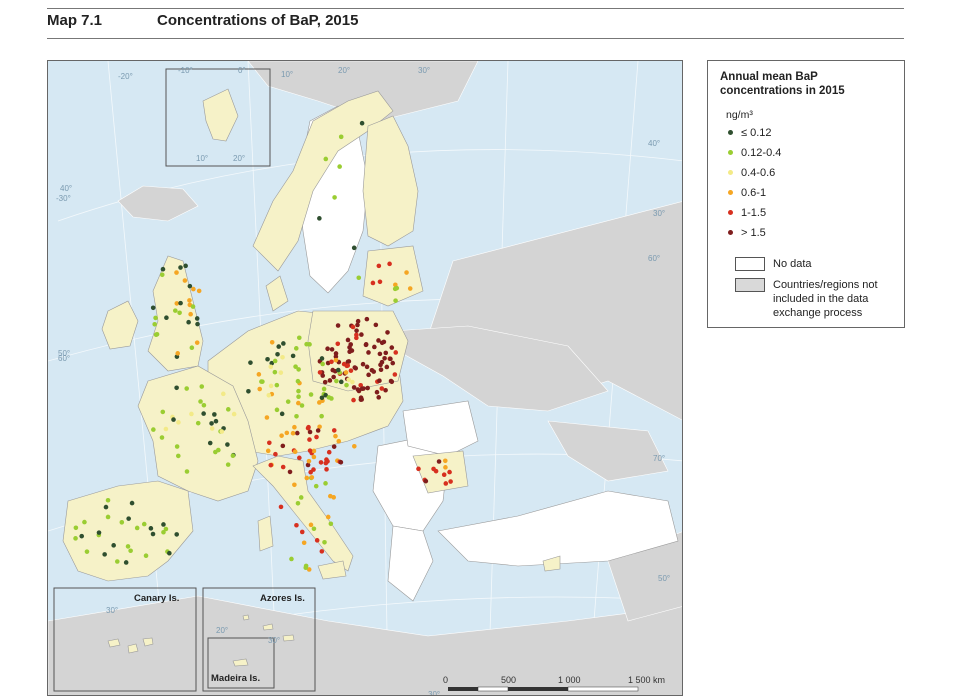  What do you see at coordinates (475, 38) in the screenshot?
I see `header-rule-bottom` at bounding box center [475, 38].